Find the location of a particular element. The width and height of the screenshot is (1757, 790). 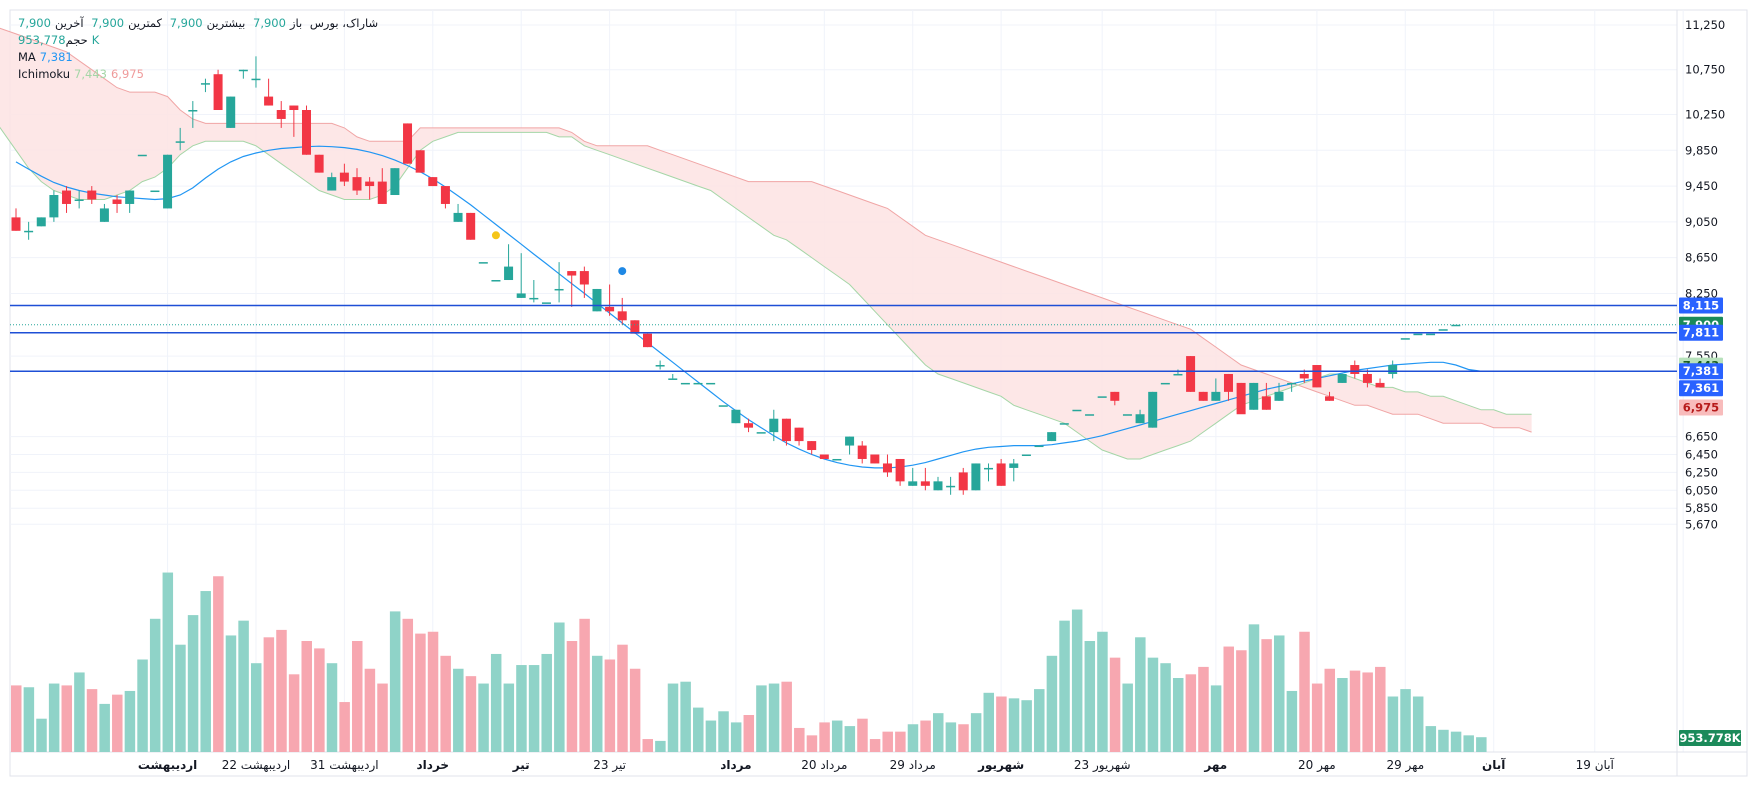

legend-volume-label: حجم is located at coordinates (76, 40).